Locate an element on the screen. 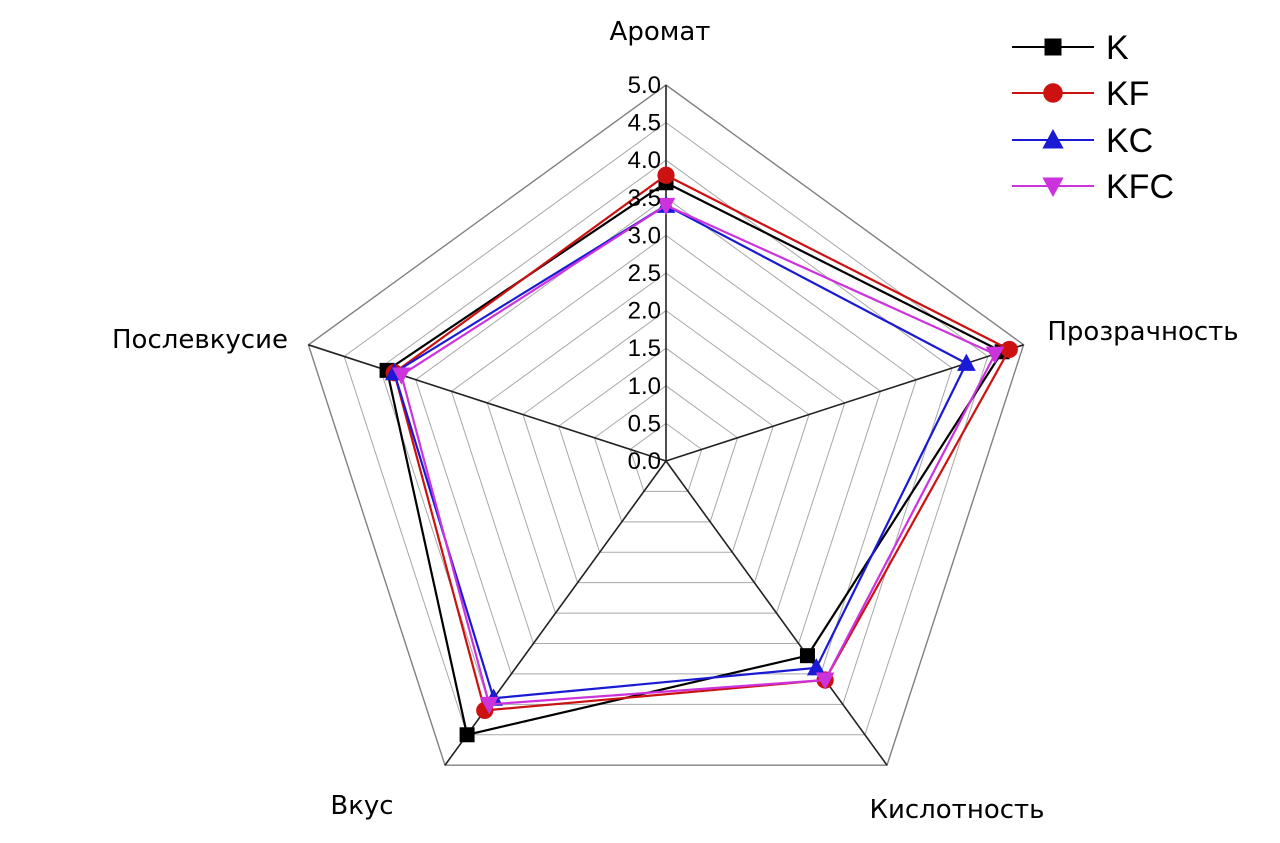  tick-label: 3.0 is located at coordinates (644, 235).